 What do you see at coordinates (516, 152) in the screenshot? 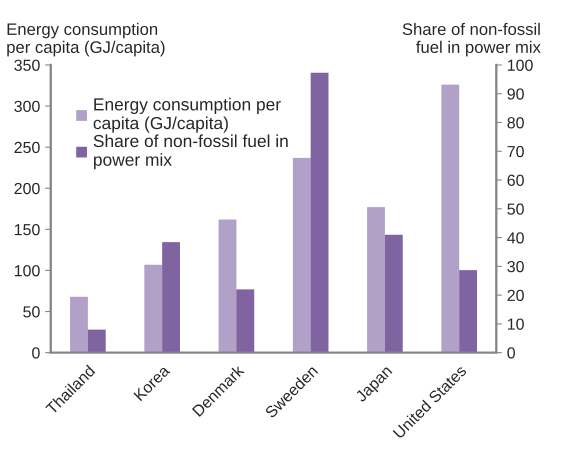
I see `y2-tick-label: 70` at bounding box center [516, 152].